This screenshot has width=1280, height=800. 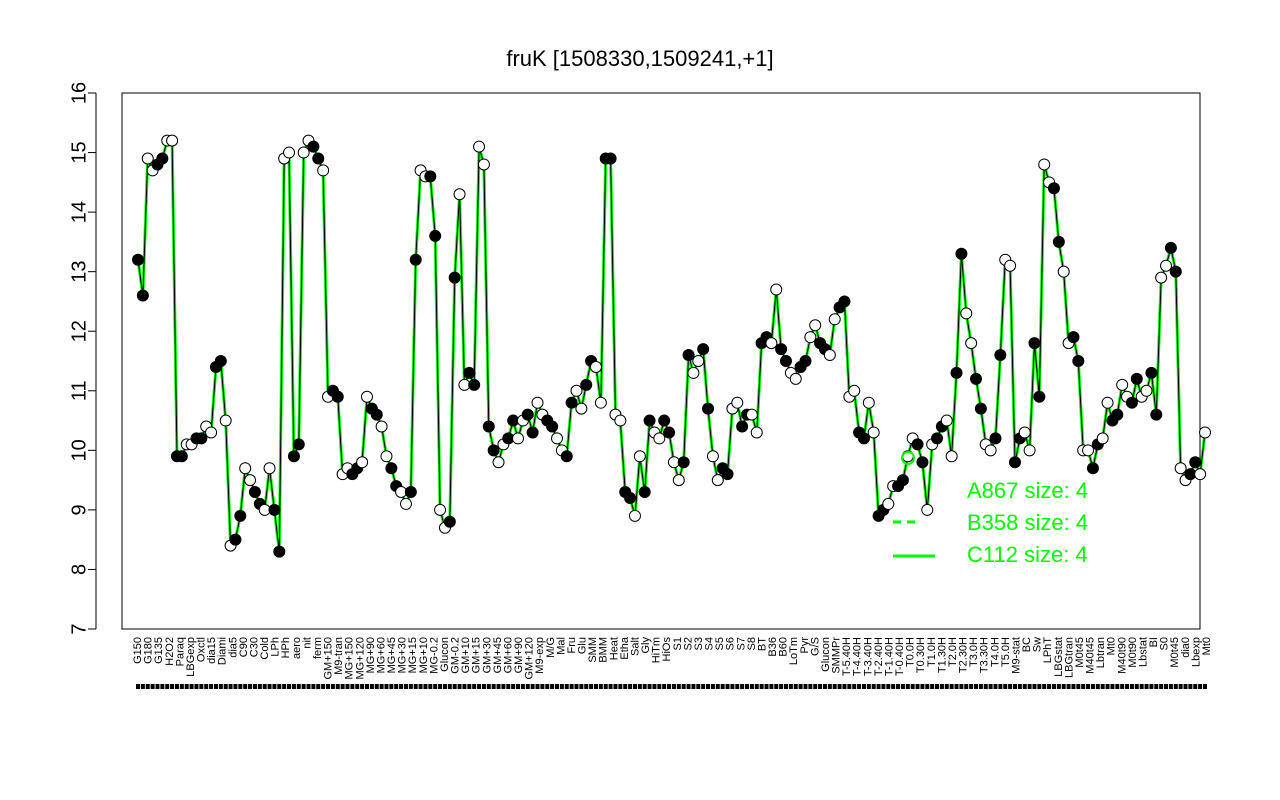 I want to click on x-tick-label: Lbexp, so click(x=1196, y=652).